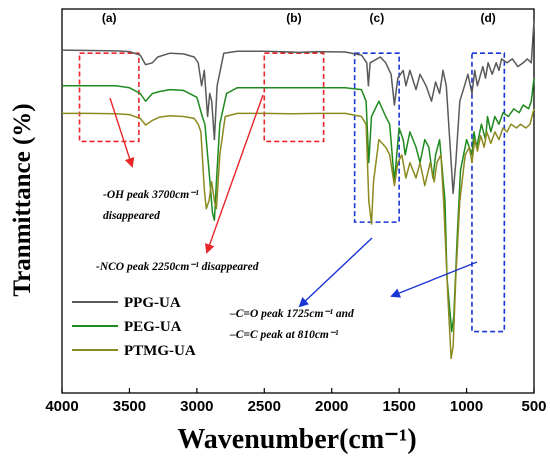 The image size is (550, 460). What do you see at coordinates (22, 199) in the screenshot?
I see `y-axis-title: Tranmittance (%)` at bounding box center [22, 199].